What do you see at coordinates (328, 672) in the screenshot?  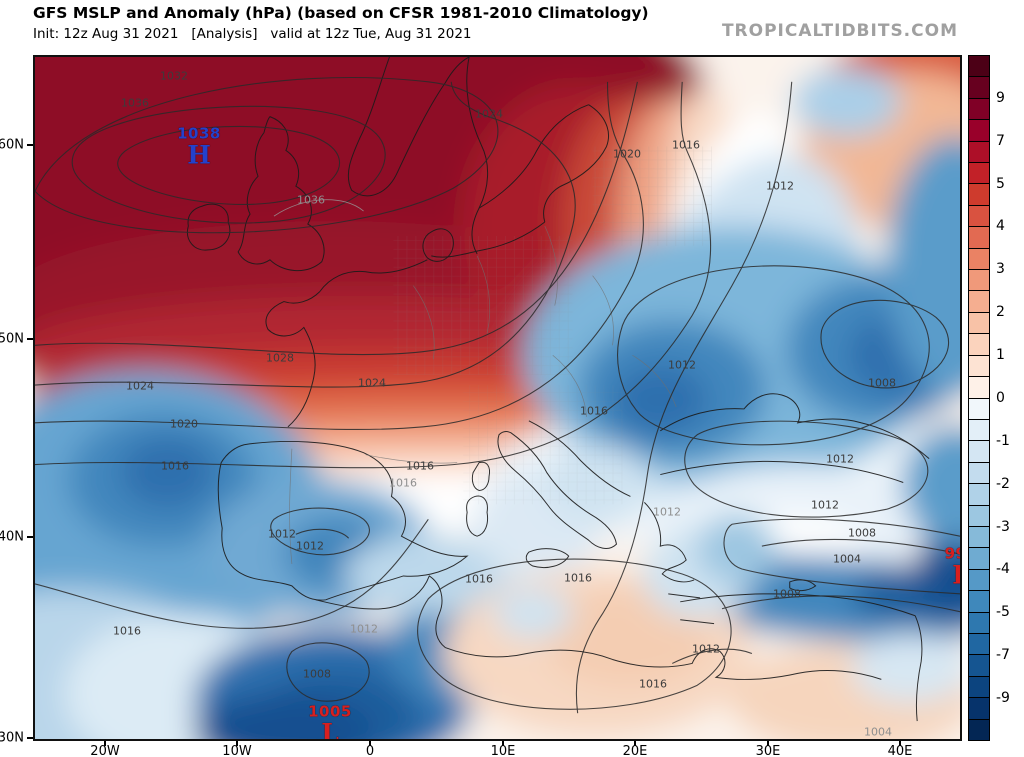 I see `isobar-1008-morocco` at bounding box center [328, 672].